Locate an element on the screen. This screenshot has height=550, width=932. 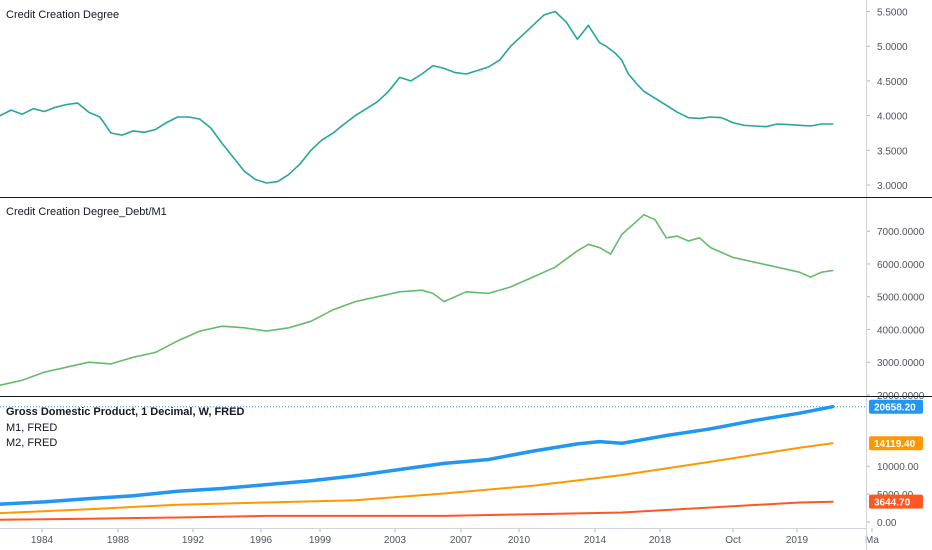
x-tick-label: 1996 is located at coordinates (261, 540).